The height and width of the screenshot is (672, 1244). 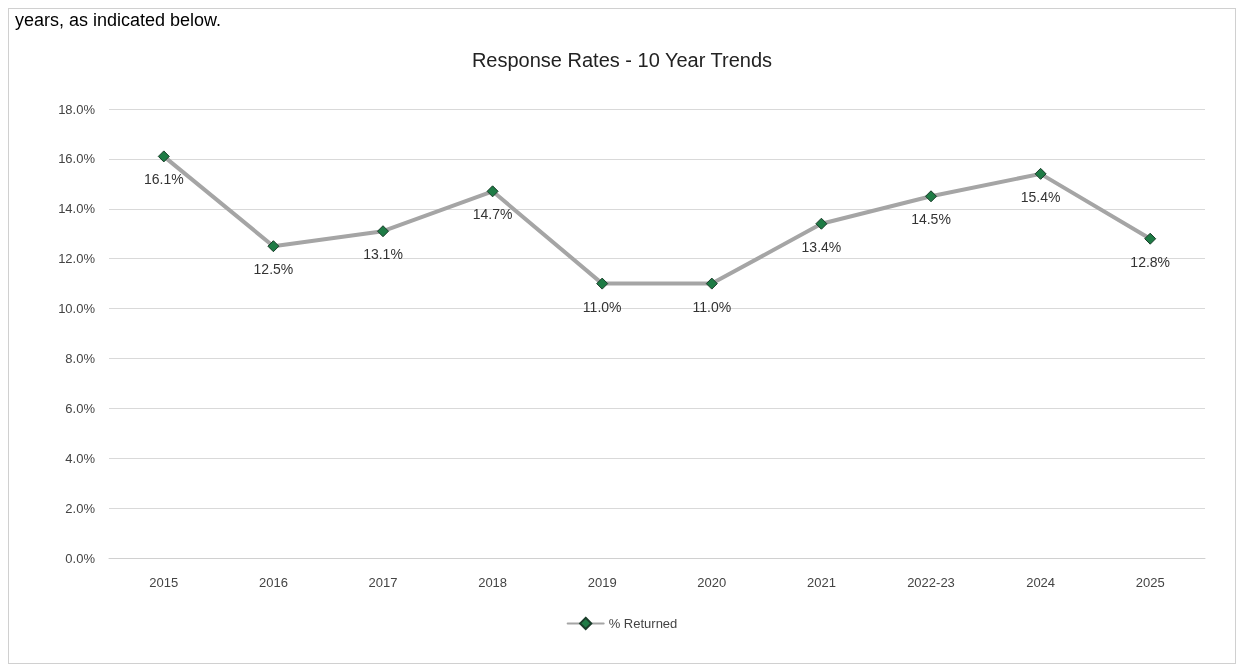 I want to click on data-label: 14.7%, so click(x=492, y=214).